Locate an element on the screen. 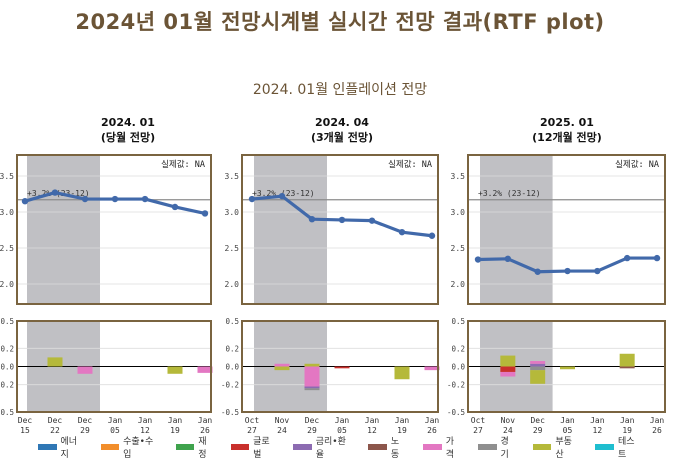  contrib-y-tick-label-p2: 0.0 is located at coordinates (232, 367).